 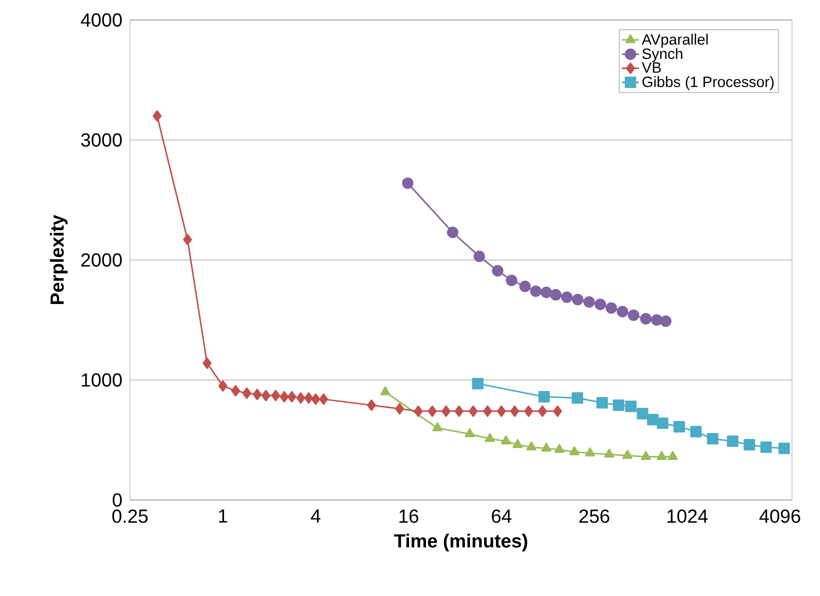 I want to click on y-tick-label: 4000, so click(x=101, y=20).